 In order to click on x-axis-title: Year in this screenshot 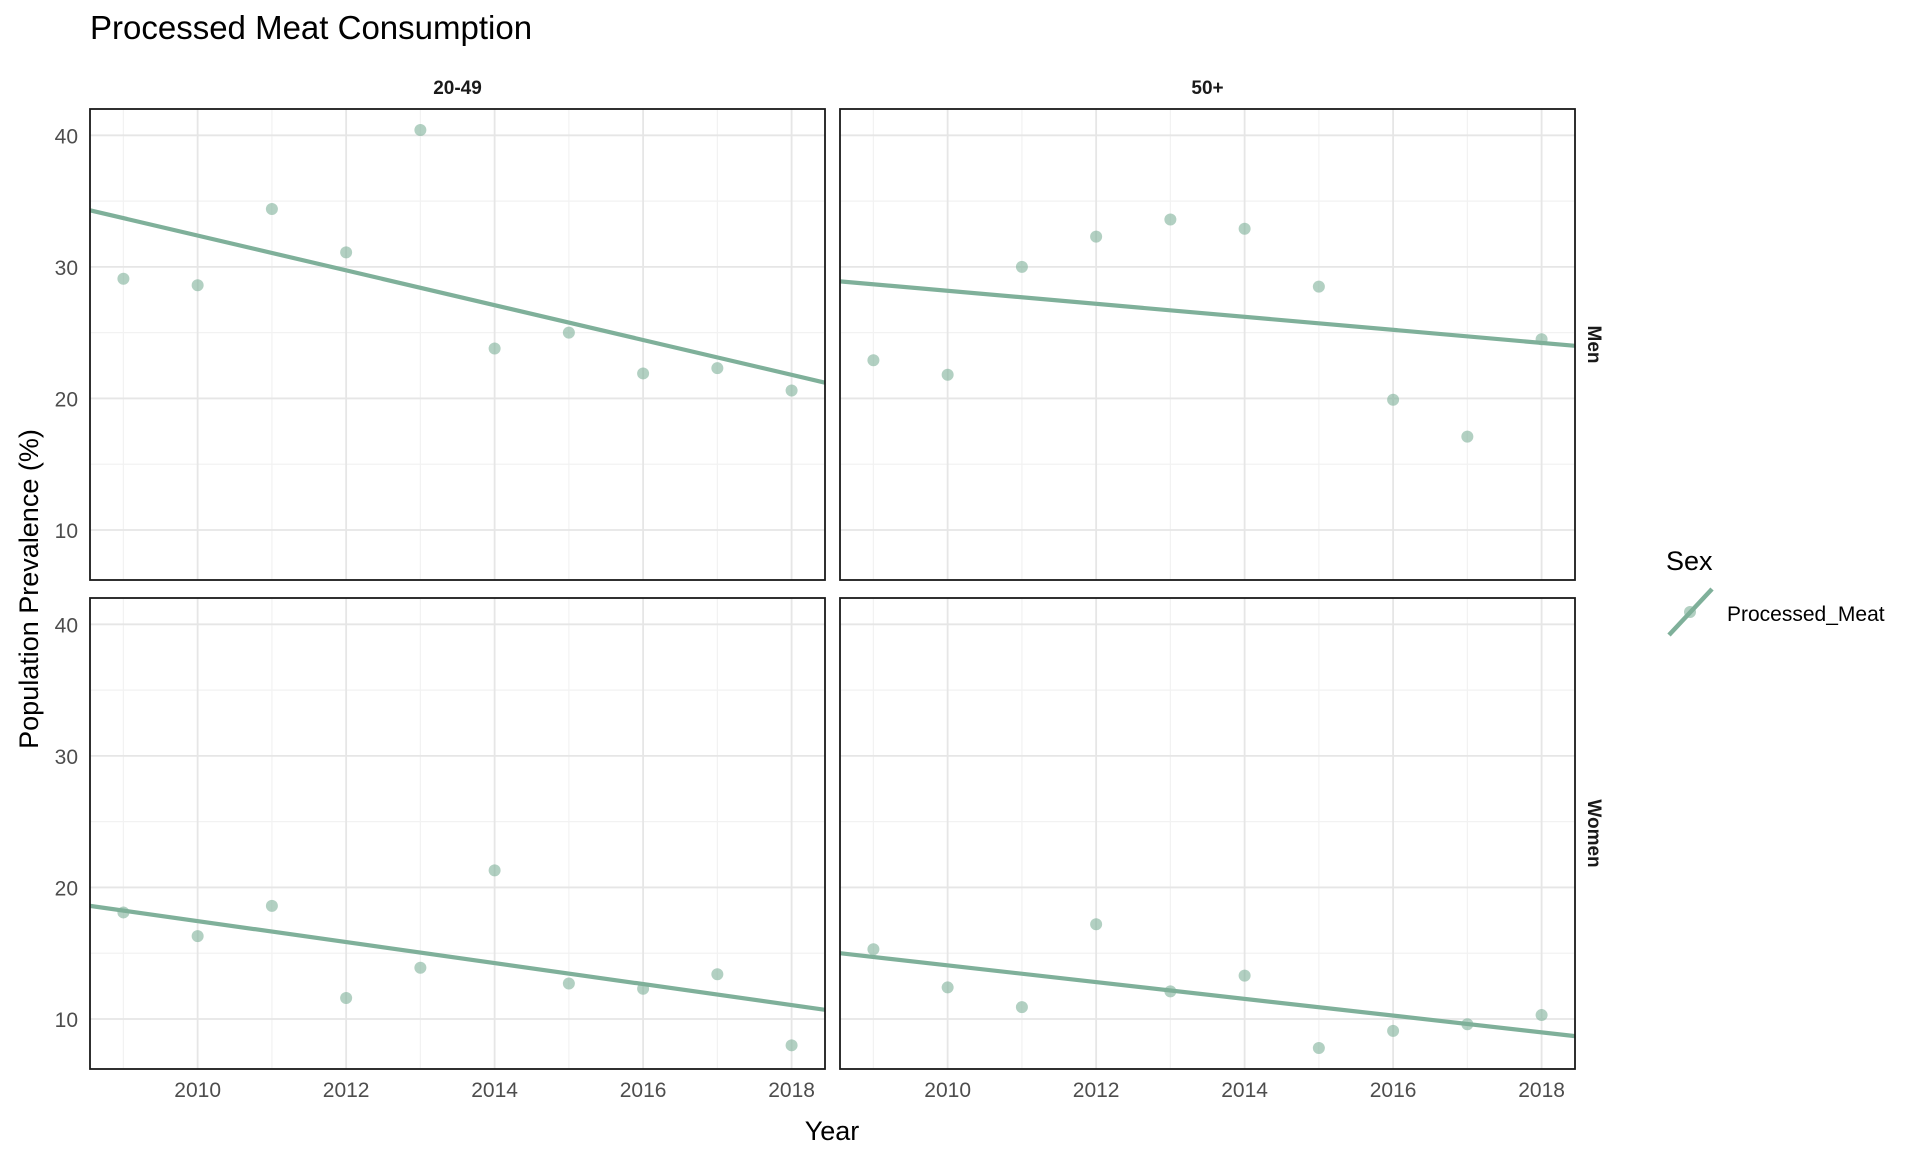, I will do `click(832, 1131)`.